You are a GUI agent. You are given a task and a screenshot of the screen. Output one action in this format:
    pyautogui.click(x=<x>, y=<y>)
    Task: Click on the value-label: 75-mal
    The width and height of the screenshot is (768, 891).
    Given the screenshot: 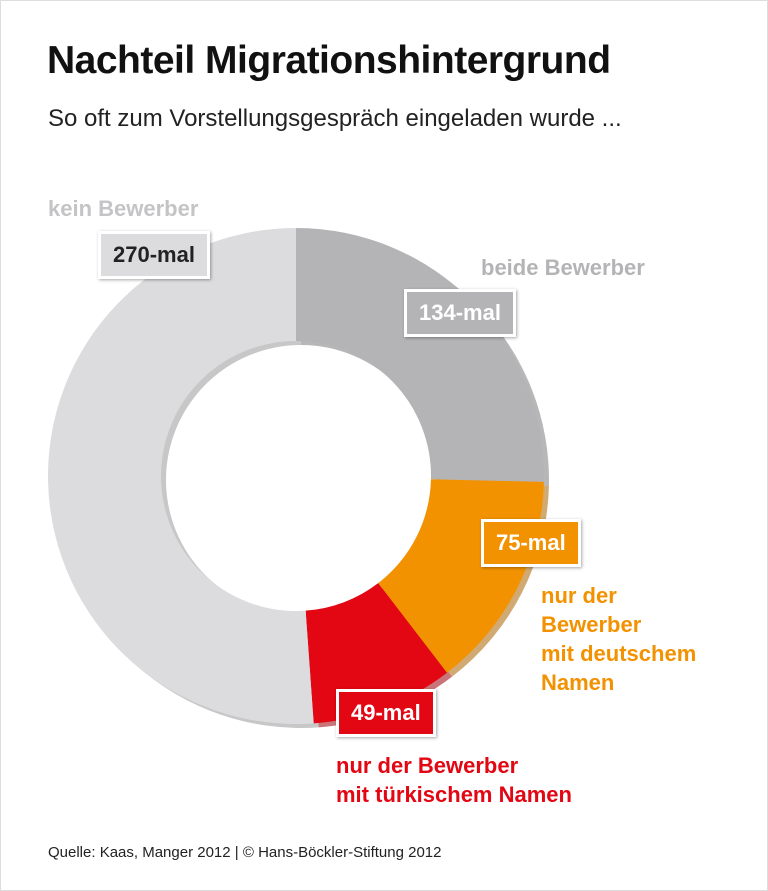 What is the action you would take?
    pyautogui.click(x=531, y=543)
    